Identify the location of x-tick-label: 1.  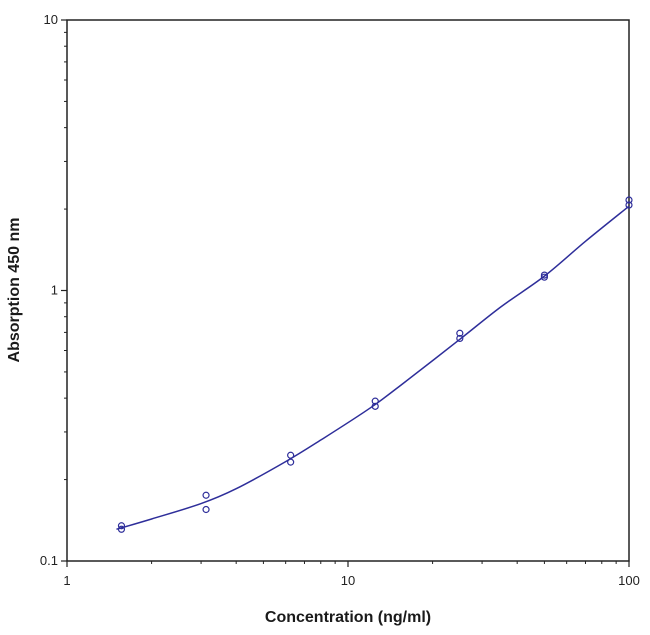
(66, 580).